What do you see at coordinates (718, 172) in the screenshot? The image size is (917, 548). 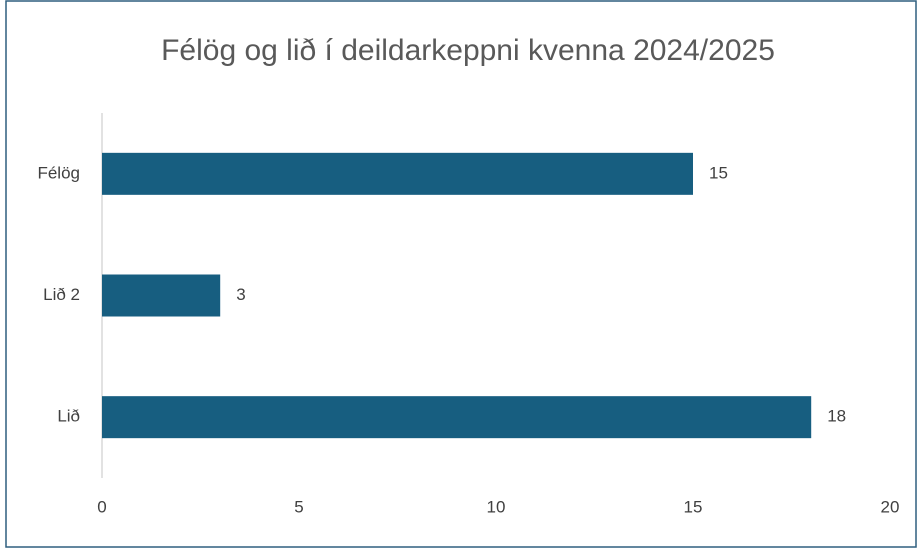 I see `data-label: 15` at bounding box center [718, 172].